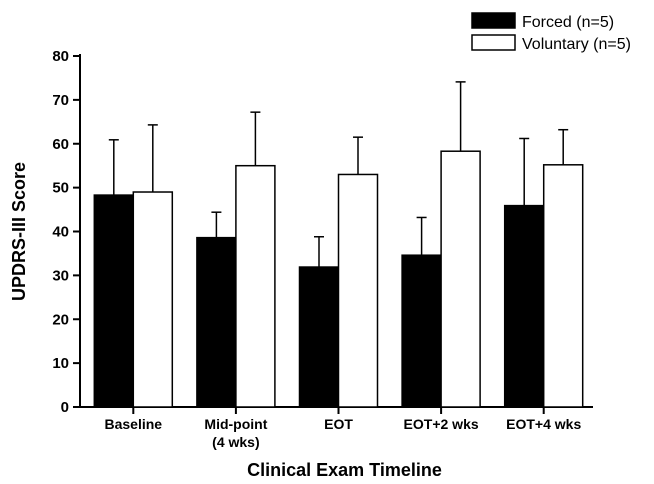 This screenshot has width=654, height=484. Describe the element at coordinates (338, 424) in the screenshot. I see `x-tick-label: EOT` at that location.